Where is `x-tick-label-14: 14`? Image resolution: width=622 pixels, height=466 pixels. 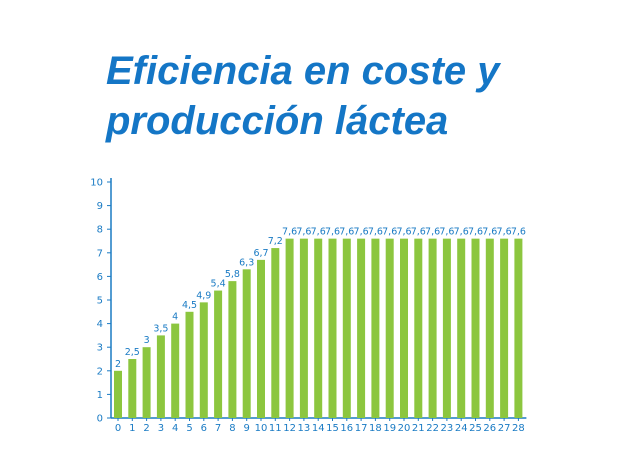
x-tick-label-14: 14 is located at coordinates (318, 428).